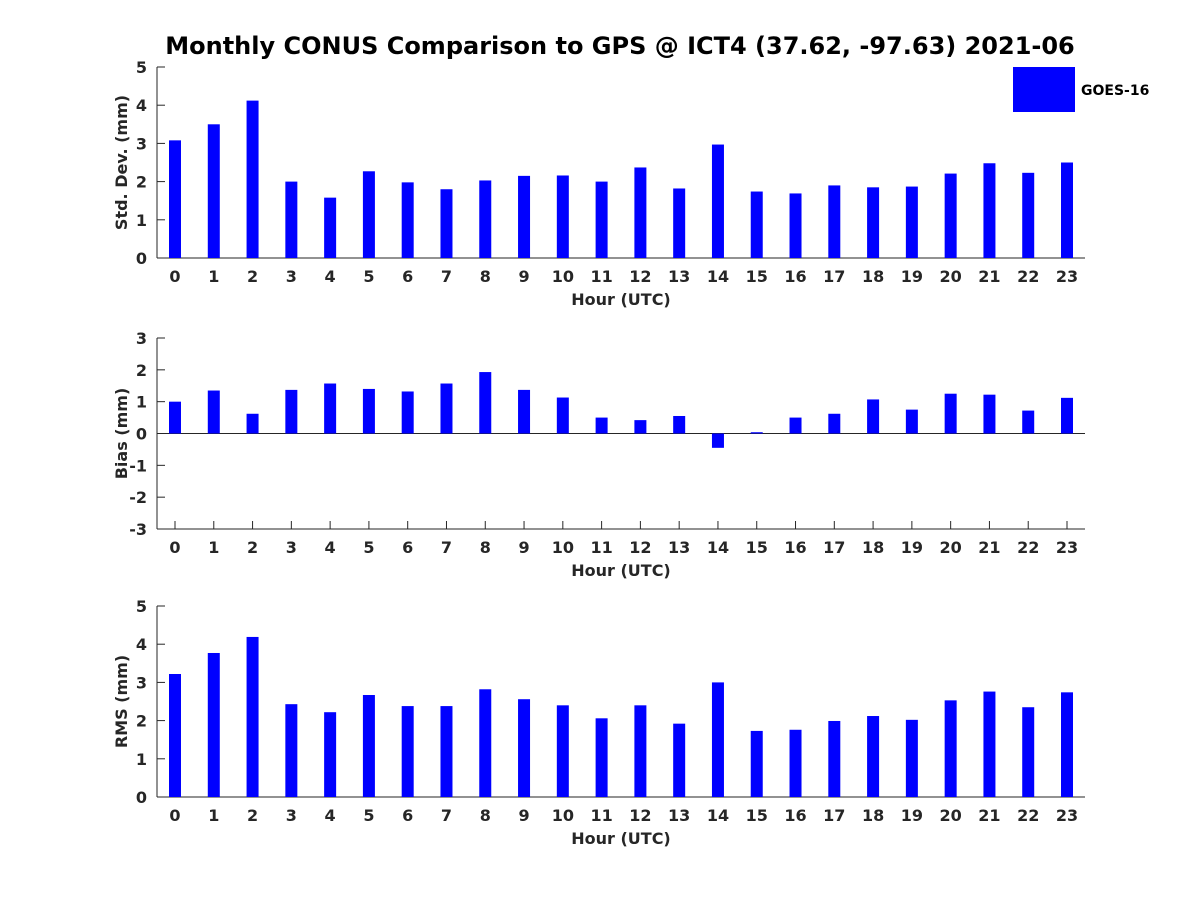 Image resolution: width=1200 pixels, height=900 pixels. What do you see at coordinates (407, 276) in the screenshot?
I see `x-tick-label: 6` at bounding box center [407, 276].